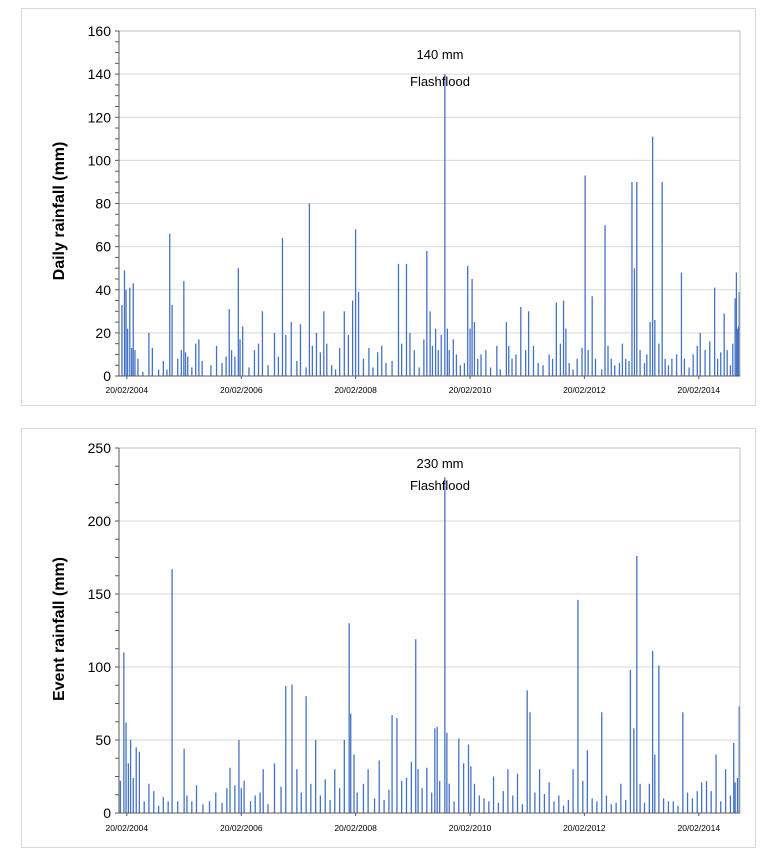 Image resolution: width=777 pixels, height=850 pixels. What do you see at coordinates (103, 333) in the screenshot?
I see `y-tick-label: 20` at bounding box center [103, 333].